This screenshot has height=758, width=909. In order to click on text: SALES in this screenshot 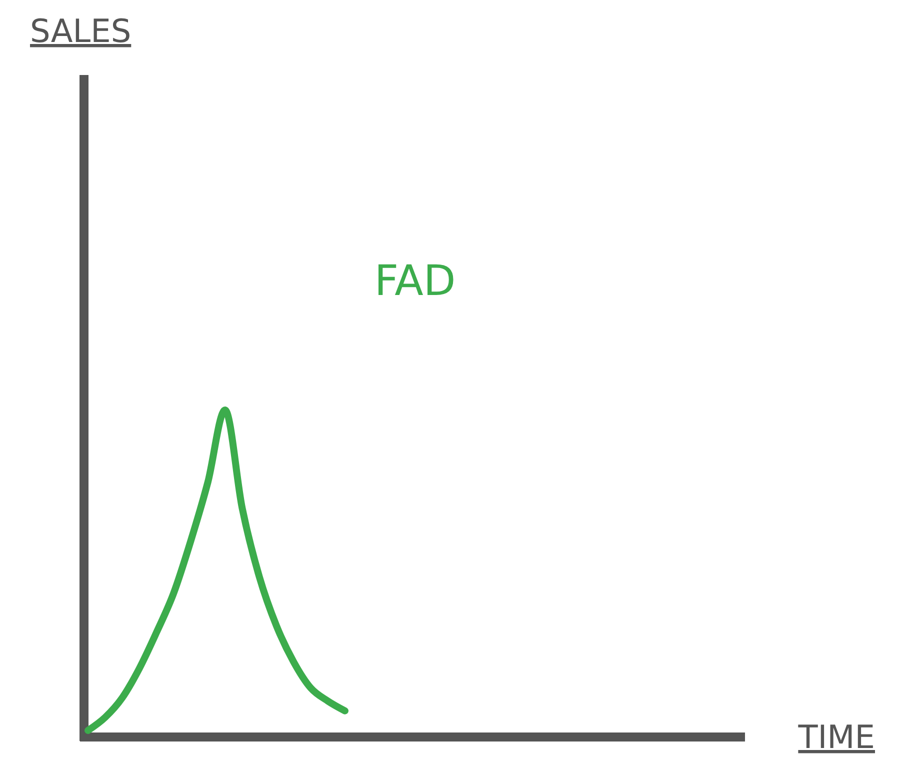, I will do `click(81, 31)`.